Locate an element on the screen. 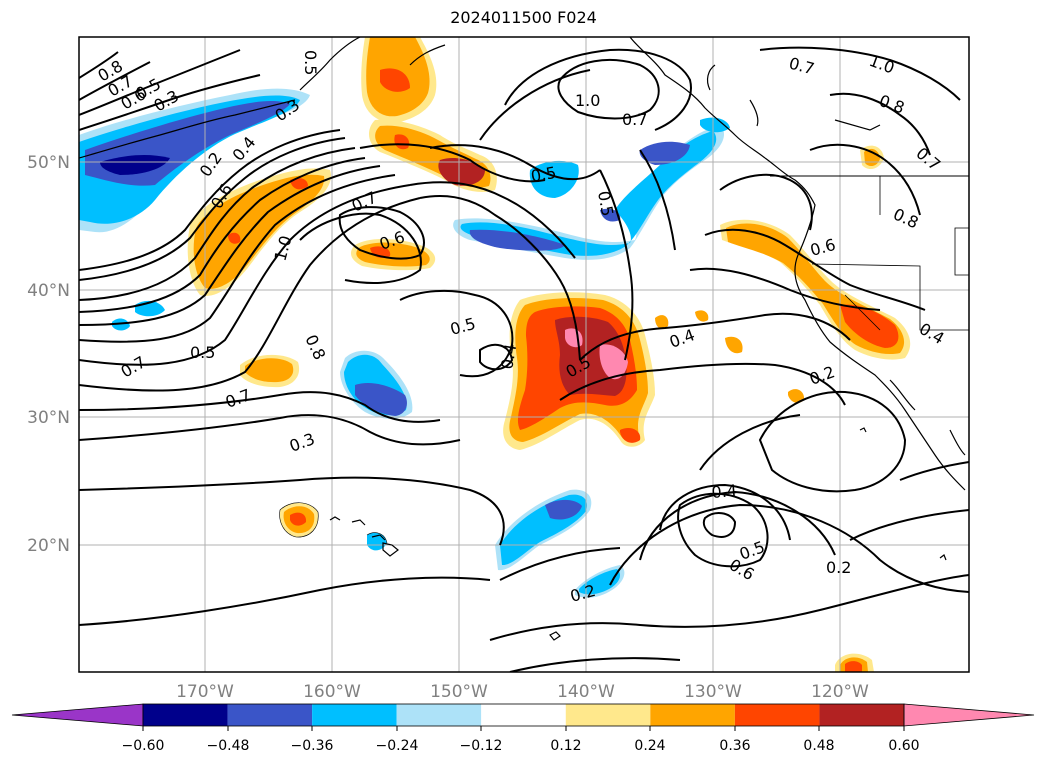 The height and width of the screenshot is (765, 1047). lon-label-120w: 120°W is located at coordinates (840, 692).